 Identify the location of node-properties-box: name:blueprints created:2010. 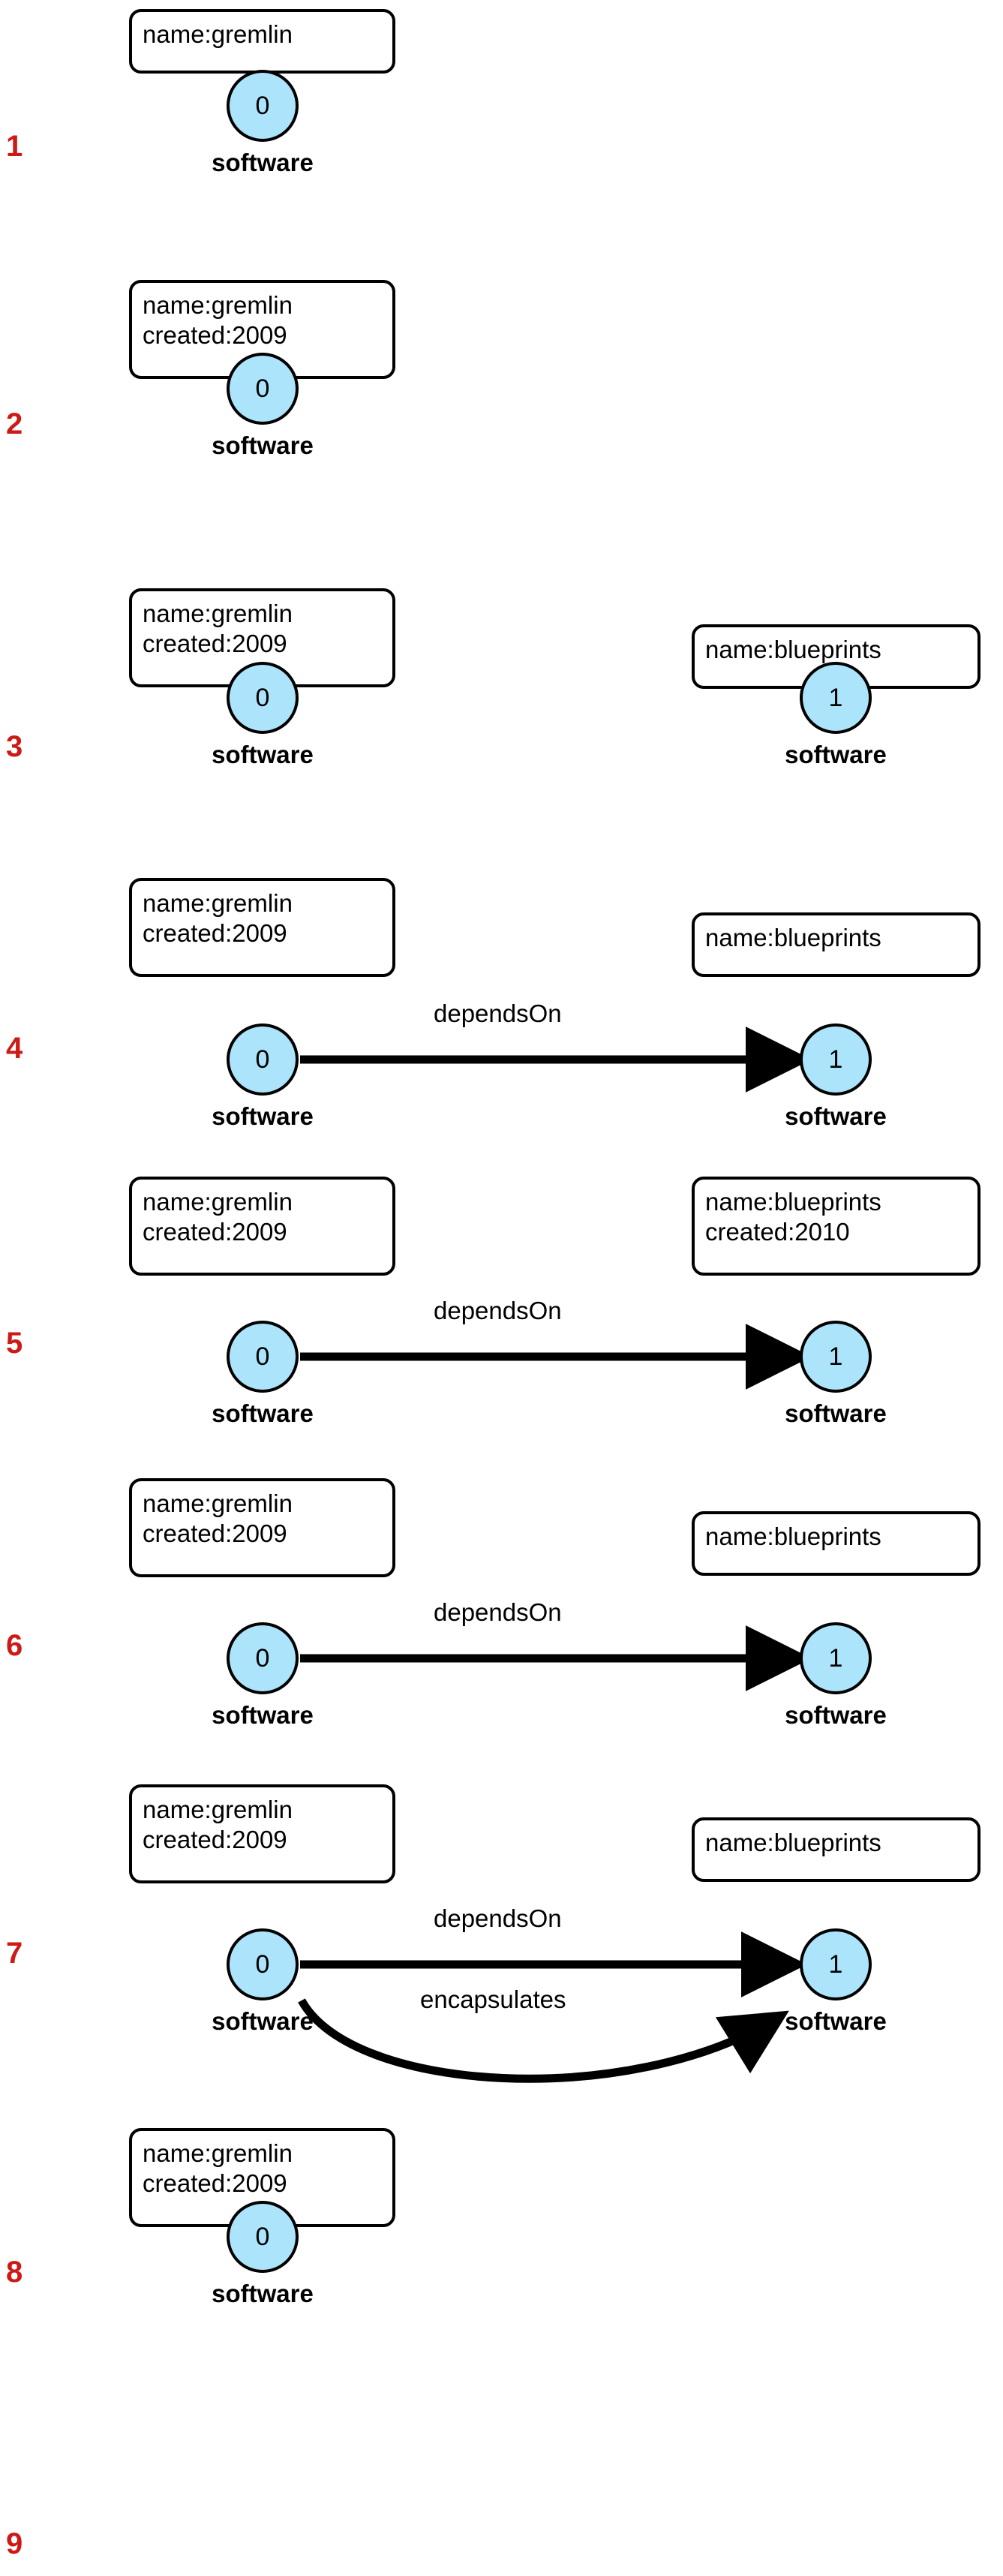
(836, 1226).